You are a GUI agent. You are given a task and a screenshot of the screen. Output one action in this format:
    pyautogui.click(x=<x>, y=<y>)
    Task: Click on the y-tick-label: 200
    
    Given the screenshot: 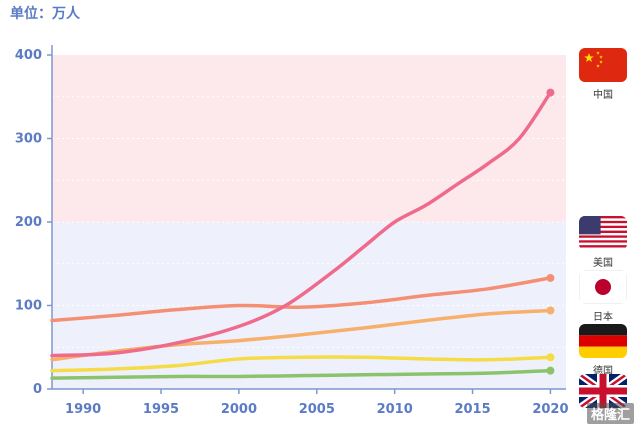 What is the action you would take?
    pyautogui.click(x=28, y=222)
    